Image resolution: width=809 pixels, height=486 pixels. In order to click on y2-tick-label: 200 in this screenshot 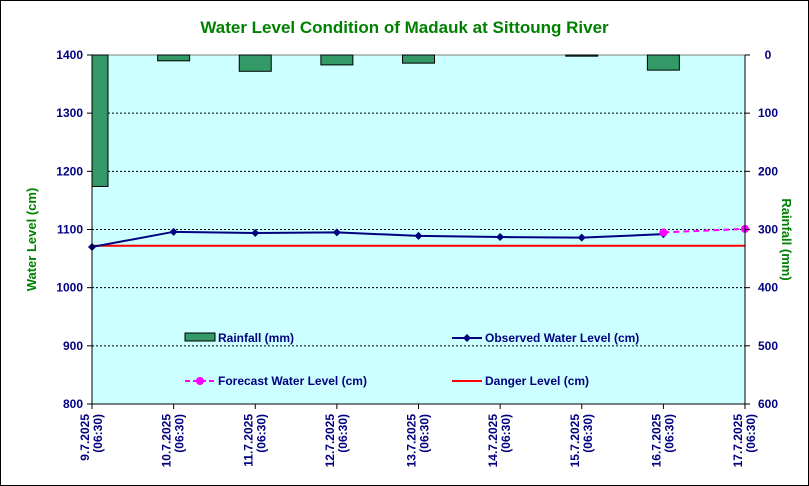, I will do `click(768, 171)`.